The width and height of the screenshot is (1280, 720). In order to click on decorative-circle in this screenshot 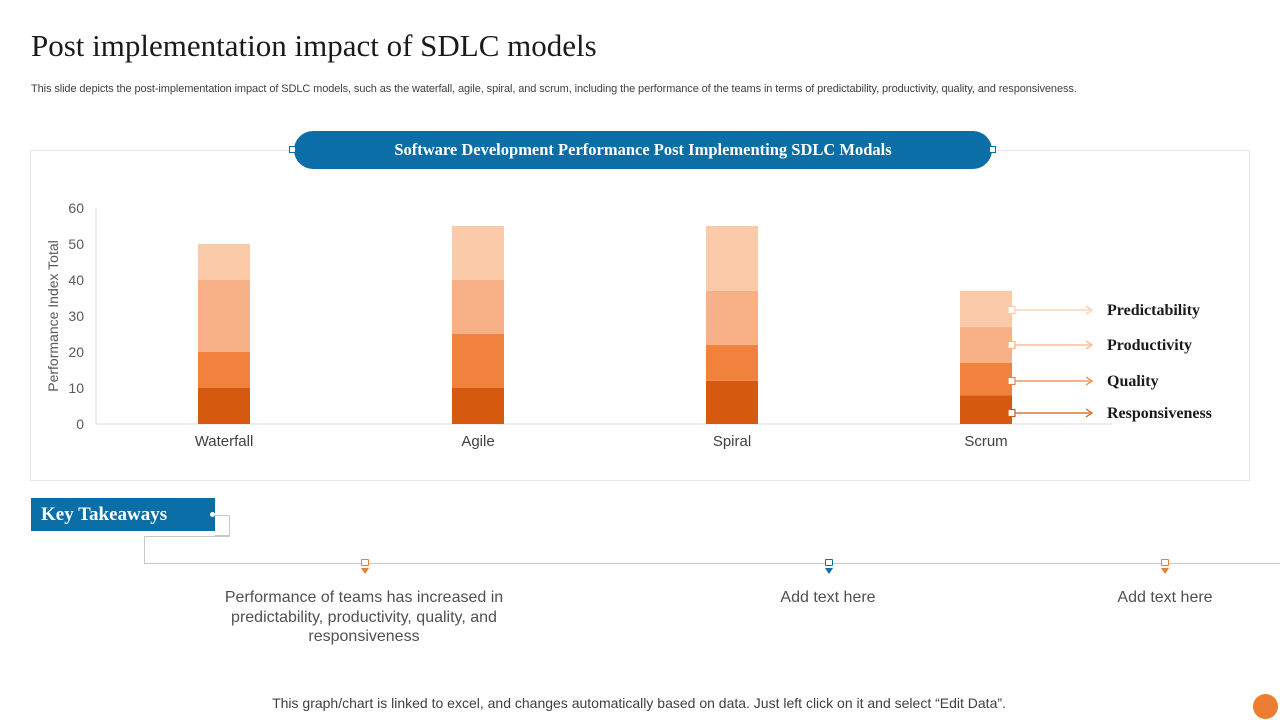, I will do `click(1265, 706)`.